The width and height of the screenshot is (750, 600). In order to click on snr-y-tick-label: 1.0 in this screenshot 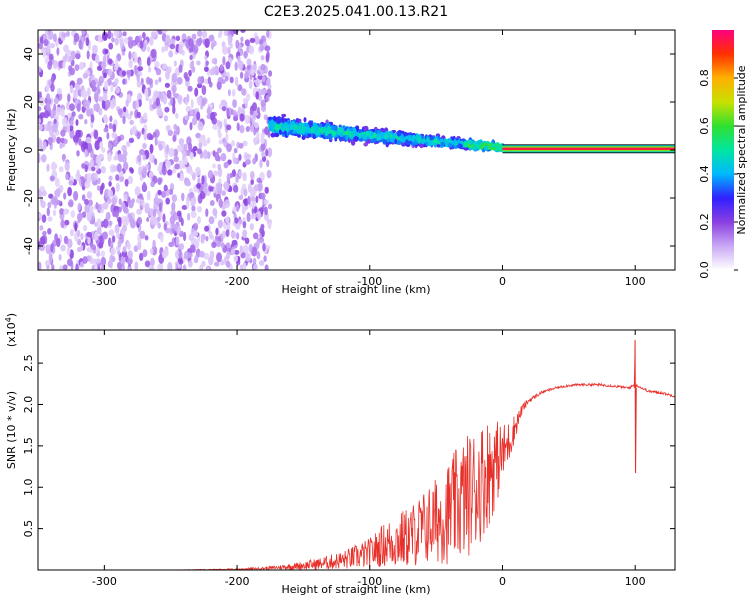, I will do `click(28, 487)`.